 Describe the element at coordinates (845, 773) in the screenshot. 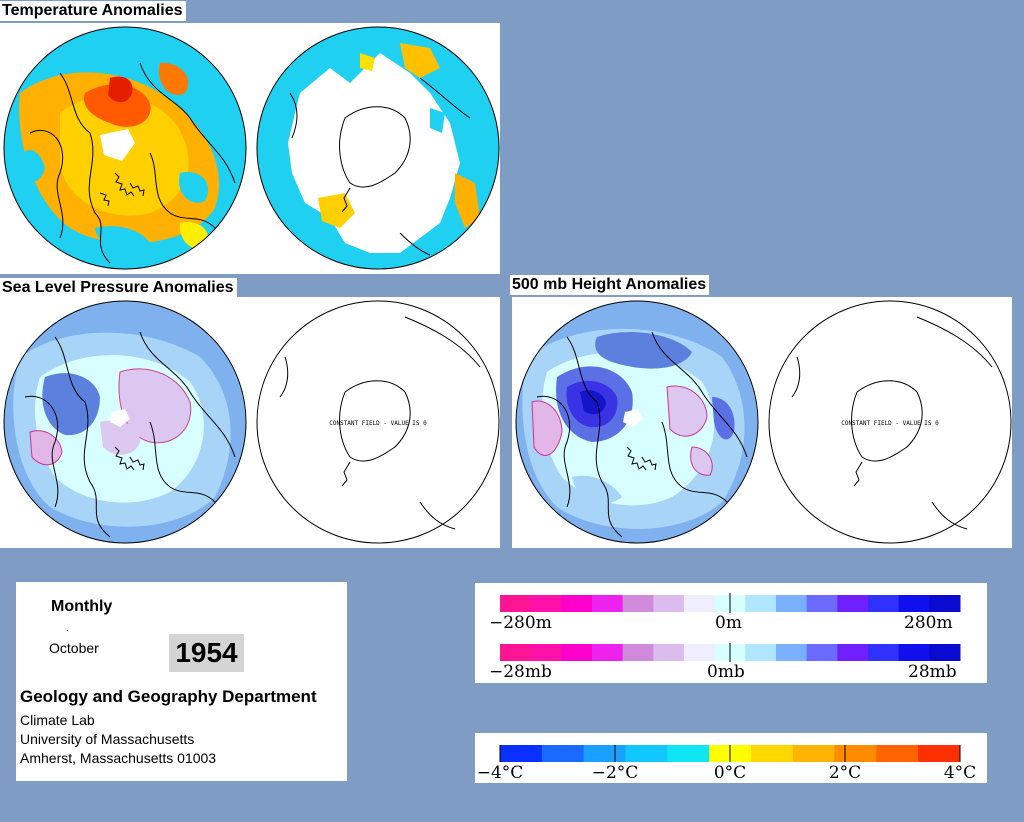

I see `temperature-legend-label: 2°C` at that location.